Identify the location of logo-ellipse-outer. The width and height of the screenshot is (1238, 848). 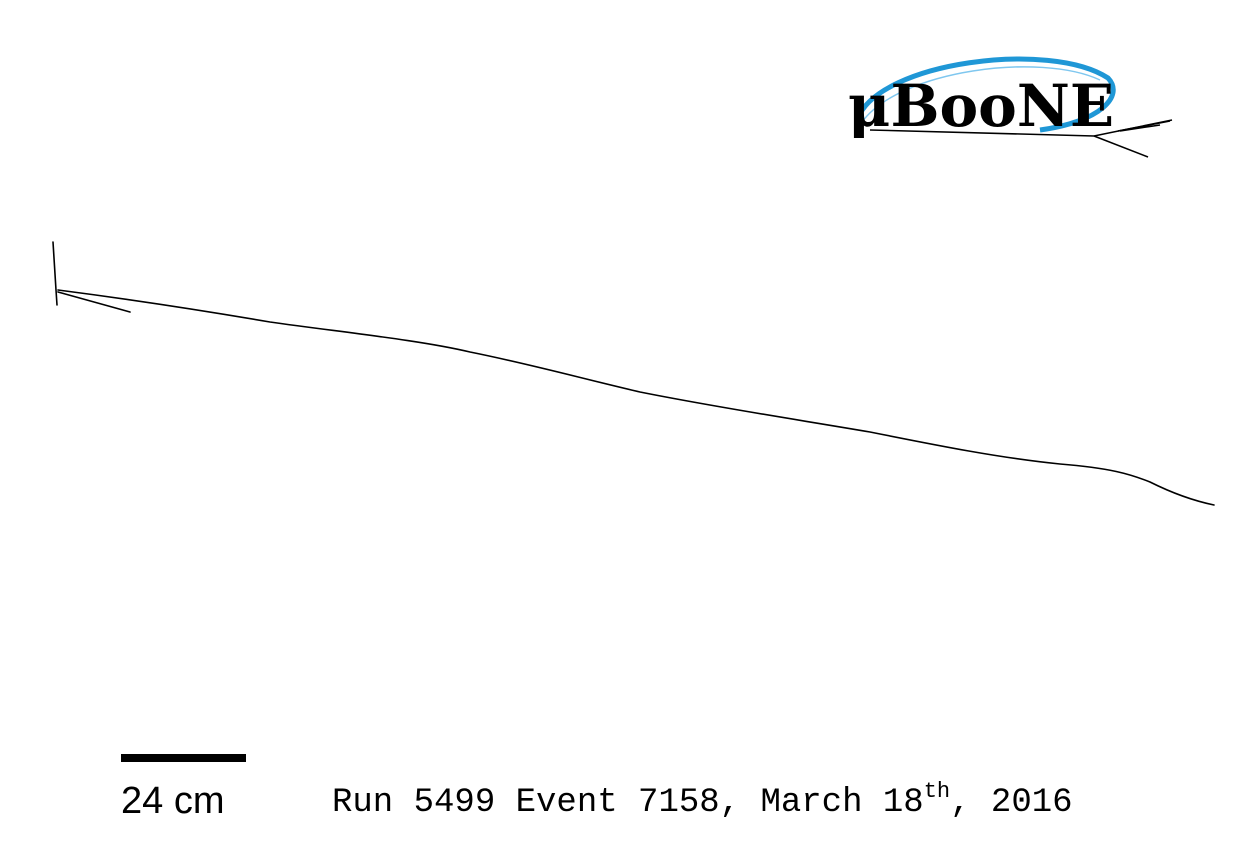
(985, 94).